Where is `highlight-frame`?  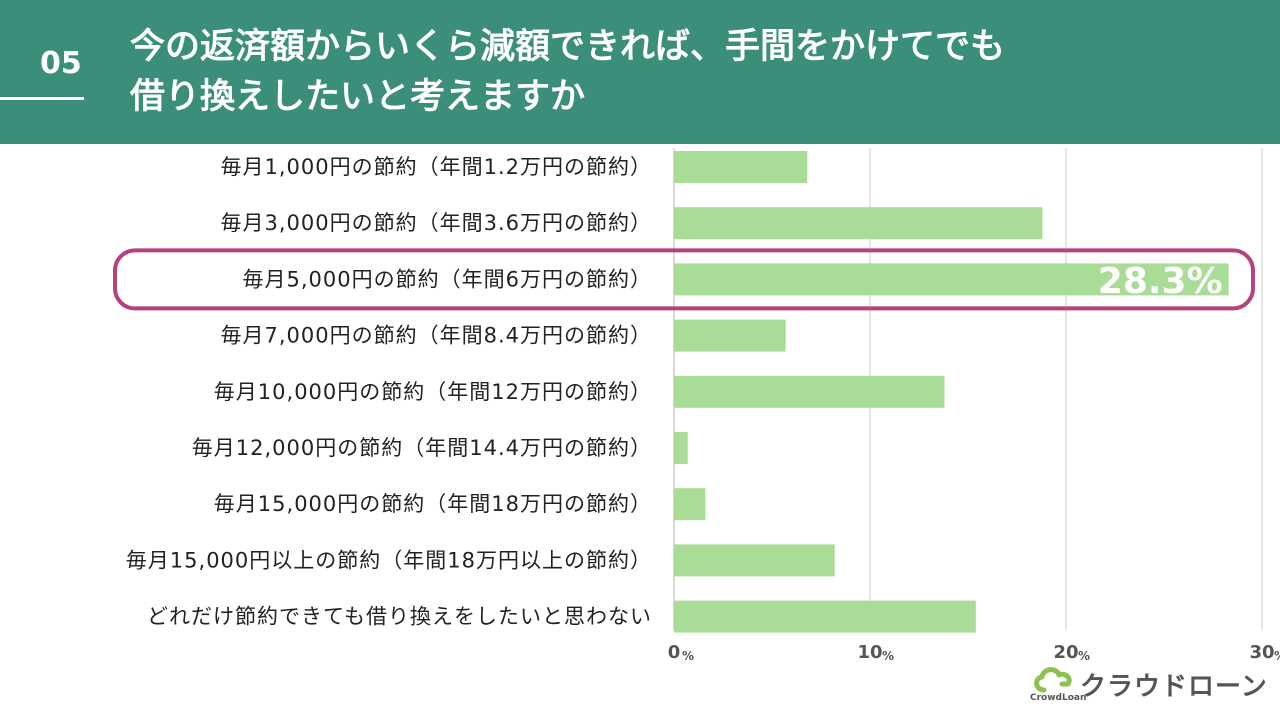
highlight-frame is located at coordinates (684, 279).